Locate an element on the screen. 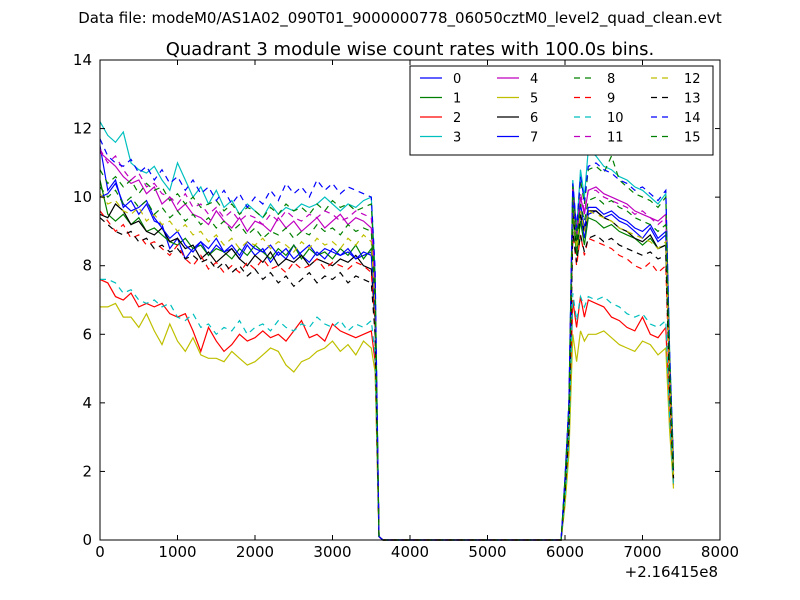  legend-label-12: 12 is located at coordinates (692, 79).